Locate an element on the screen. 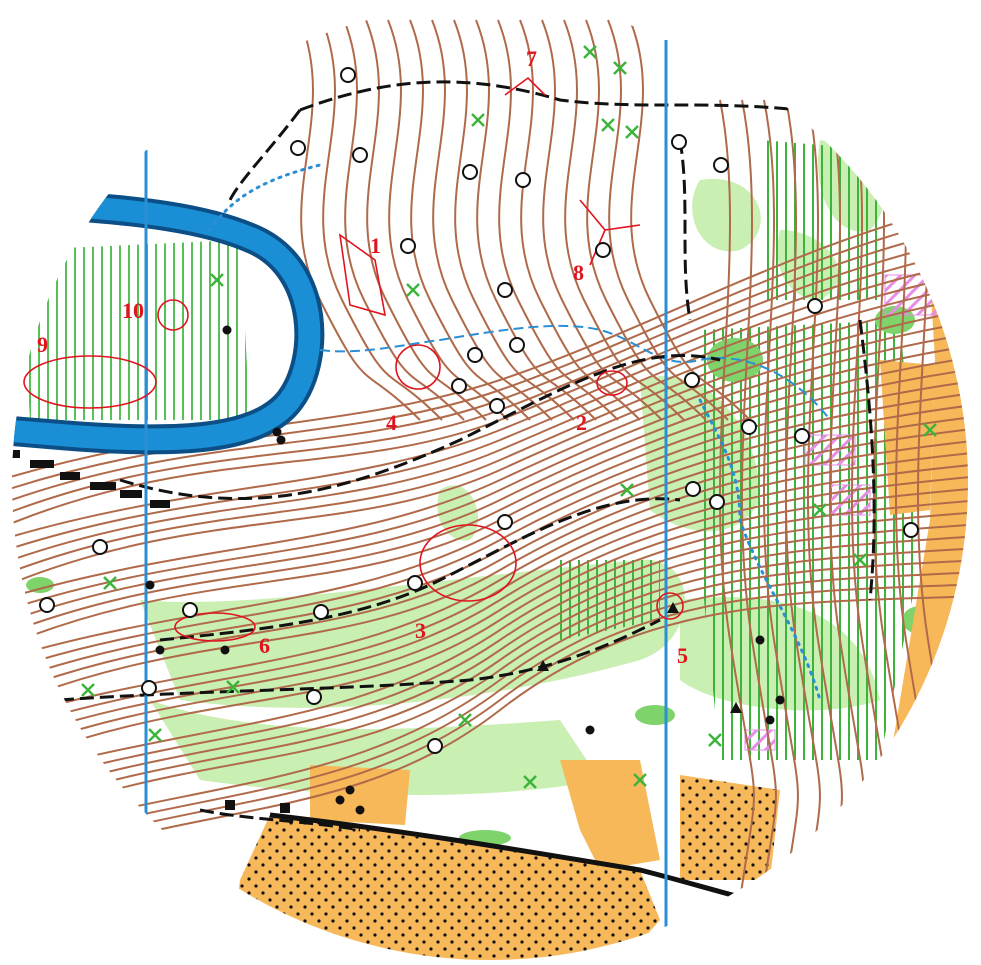  control-ring-circle is located at coordinates (173, 315).